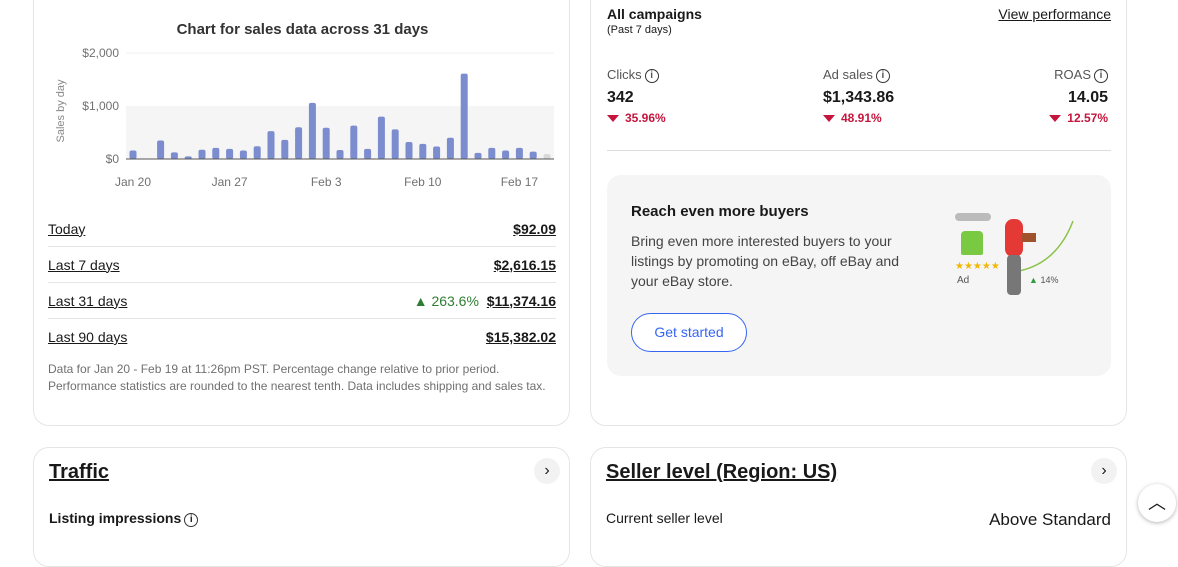  What do you see at coordinates (302, 301) in the screenshot?
I see `sales-row-31: Last 31 days ▲ 263.6% $11,374.16` at bounding box center [302, 301].